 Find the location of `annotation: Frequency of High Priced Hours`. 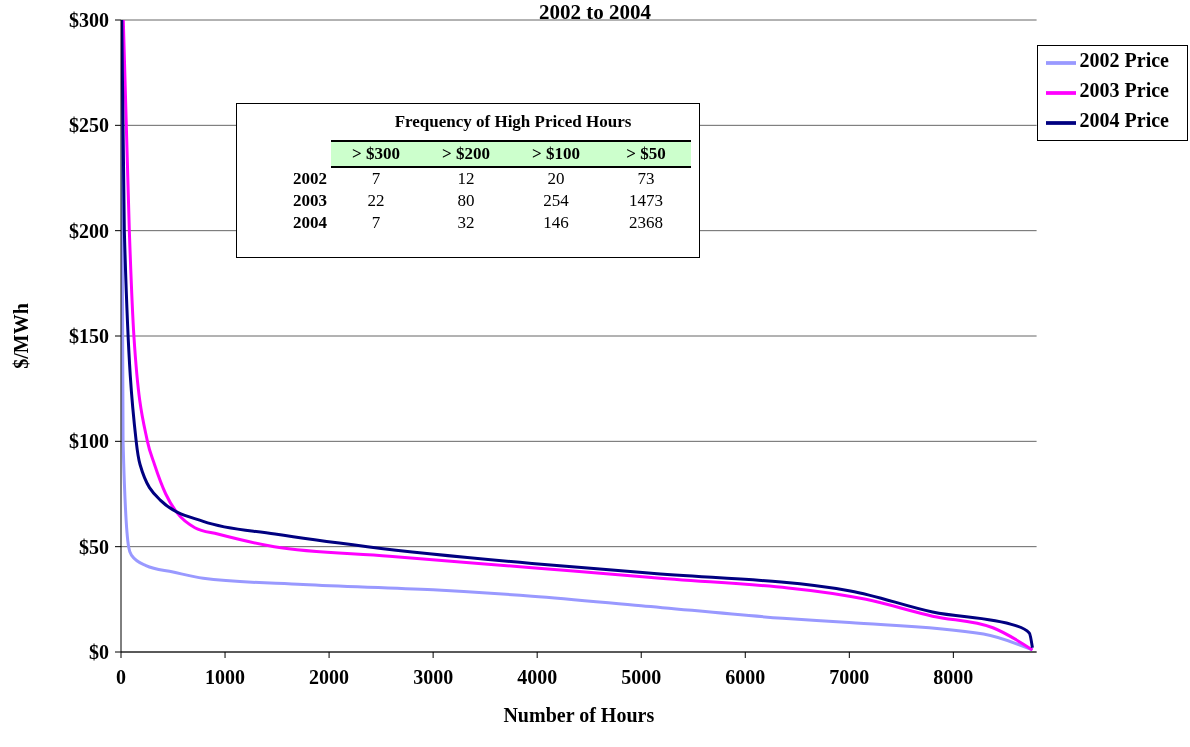

annotation: Frequency of High Priced Hours is located at coordinates (513, 122).